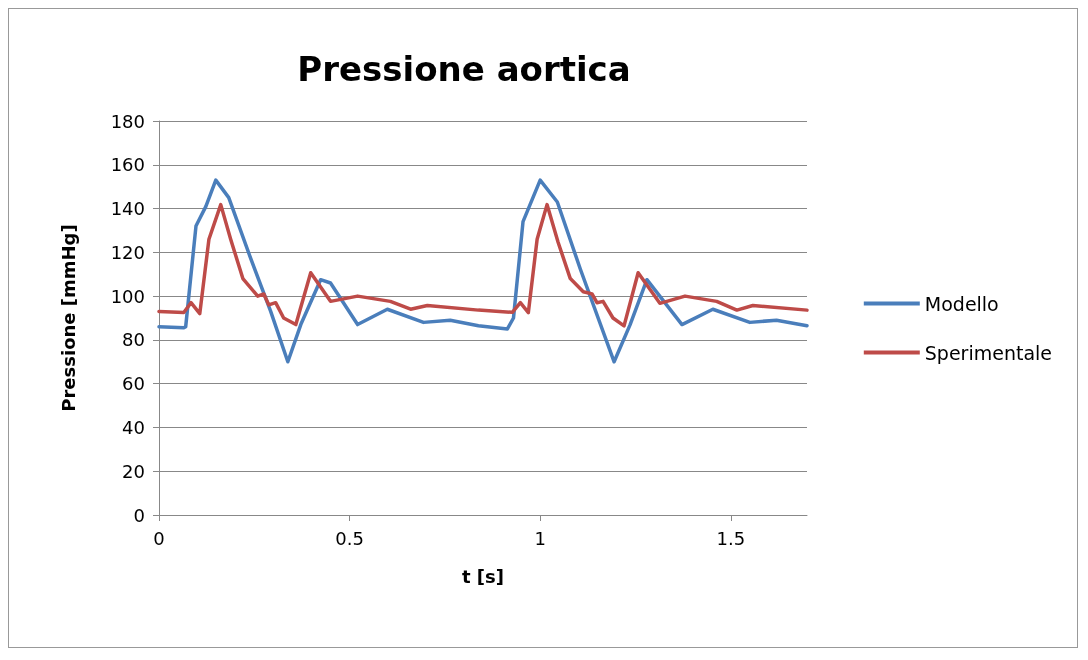 This screenshot has width=1088, height=660. I want to click on y-tick-label: 0, so click(139, 515).